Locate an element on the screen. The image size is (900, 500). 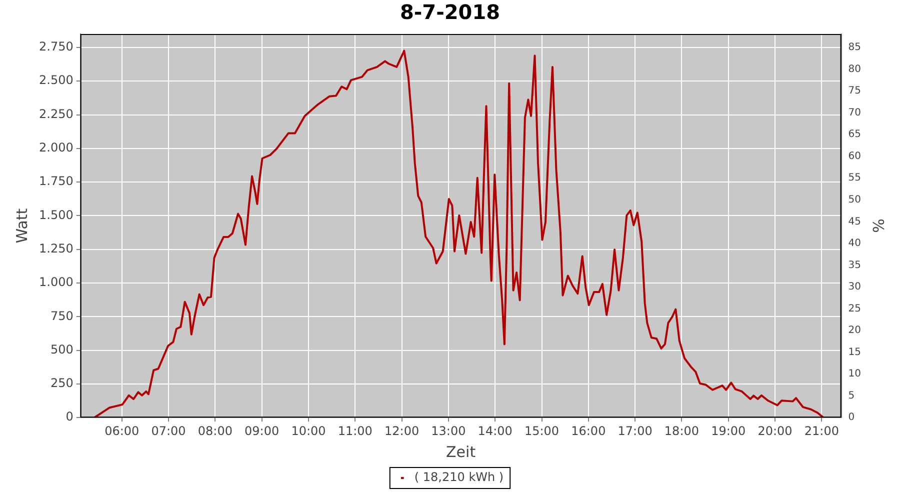
y2-tick-label: 15 is located at coordinates (855, 352).